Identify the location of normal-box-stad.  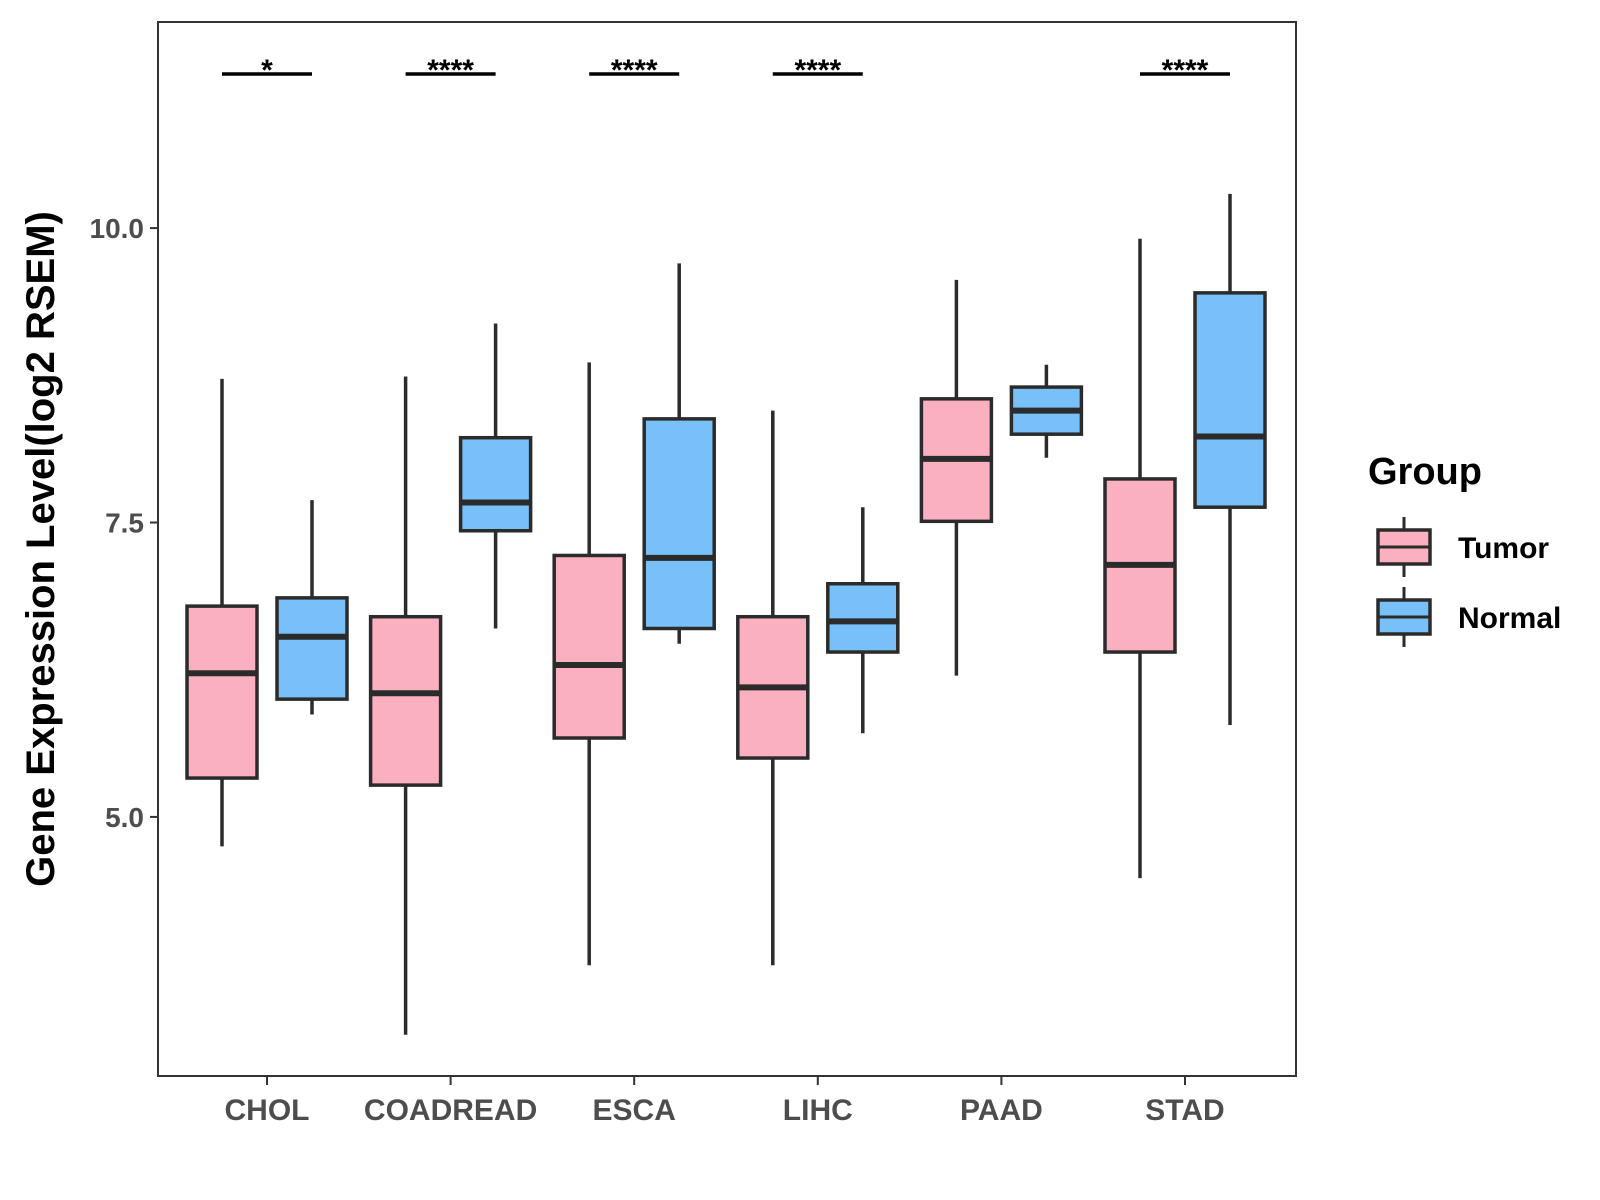
(1230, 459).